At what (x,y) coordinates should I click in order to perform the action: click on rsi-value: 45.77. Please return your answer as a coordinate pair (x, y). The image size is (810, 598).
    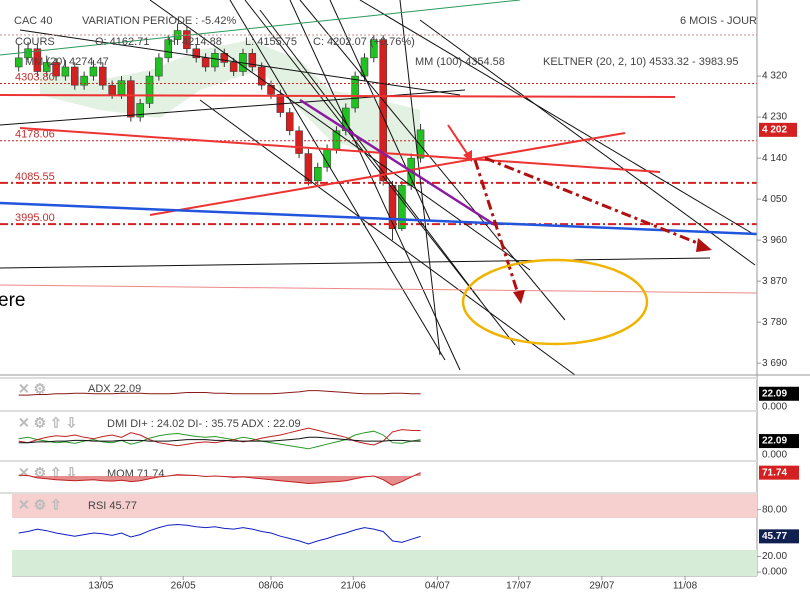
    Looking at the image, I should click on (123, 506).